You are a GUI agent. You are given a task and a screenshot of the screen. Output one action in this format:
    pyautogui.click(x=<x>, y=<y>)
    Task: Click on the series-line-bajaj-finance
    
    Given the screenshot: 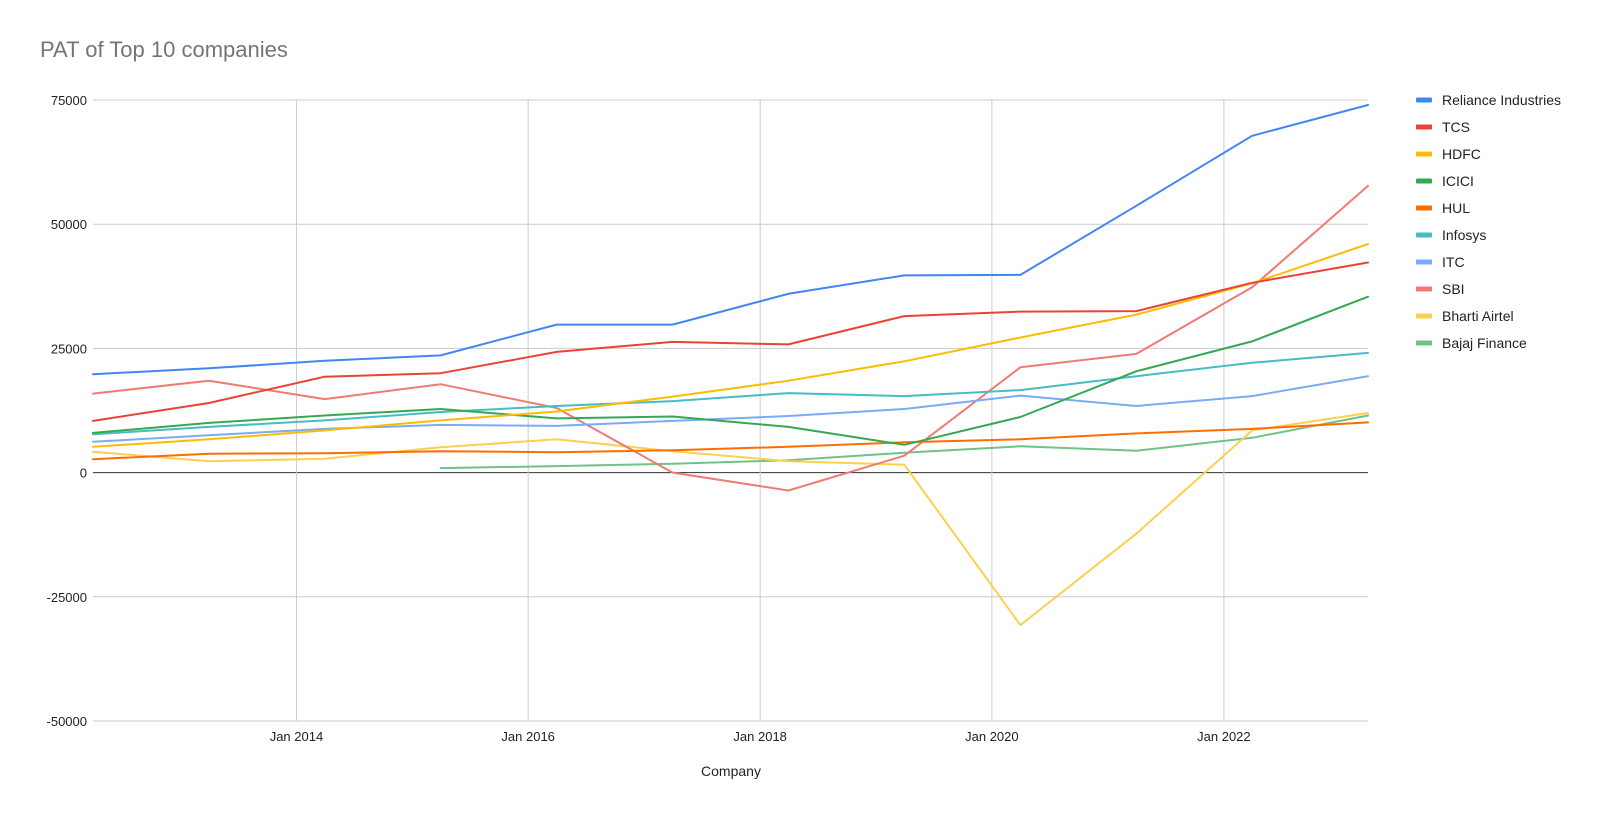 What is the action you would take?
    pyautogui.click(x=904, y=442)
    